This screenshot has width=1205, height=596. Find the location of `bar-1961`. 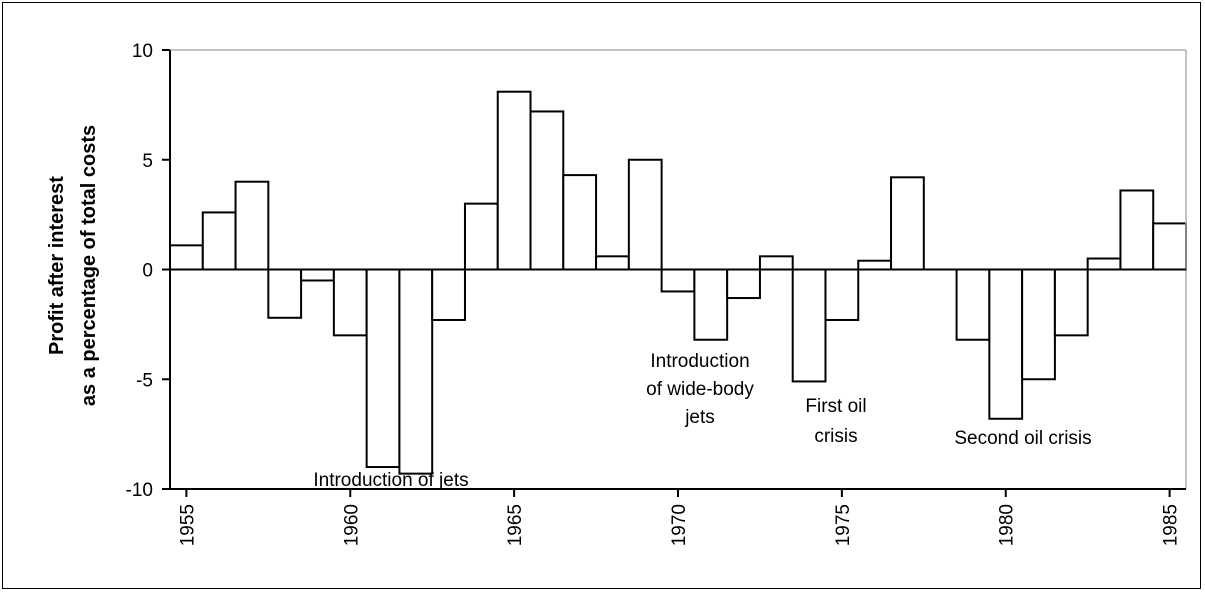

bar-1961 is located at coordinates (383, 368).